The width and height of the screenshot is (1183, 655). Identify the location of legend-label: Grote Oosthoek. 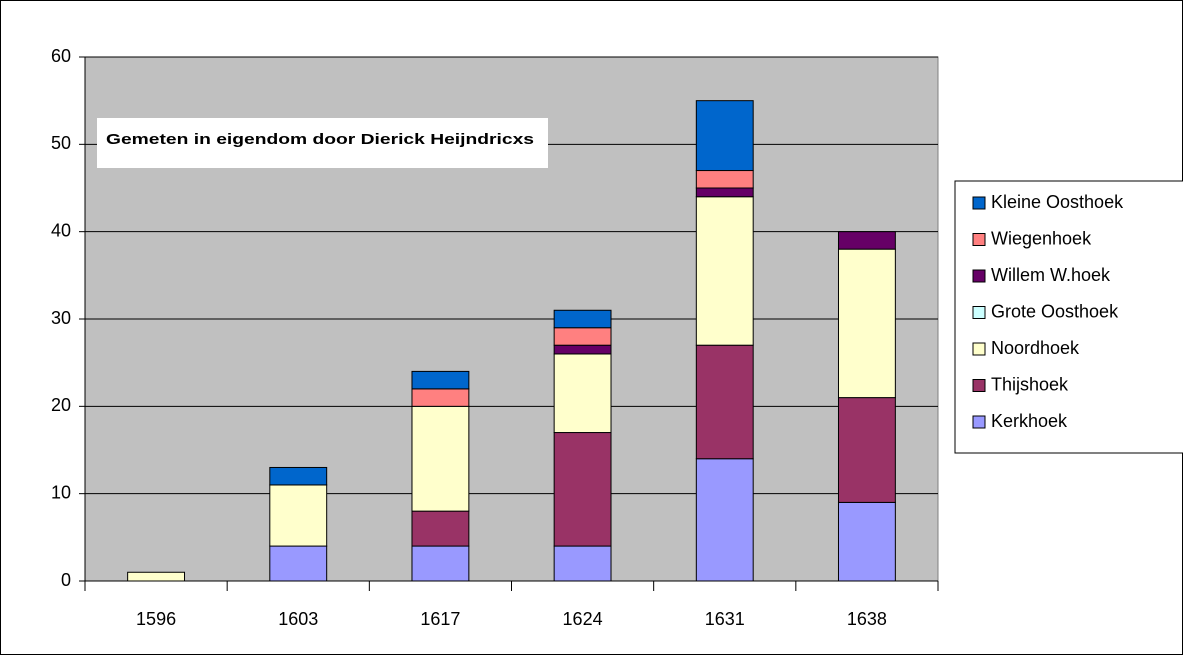
(1055, 311).